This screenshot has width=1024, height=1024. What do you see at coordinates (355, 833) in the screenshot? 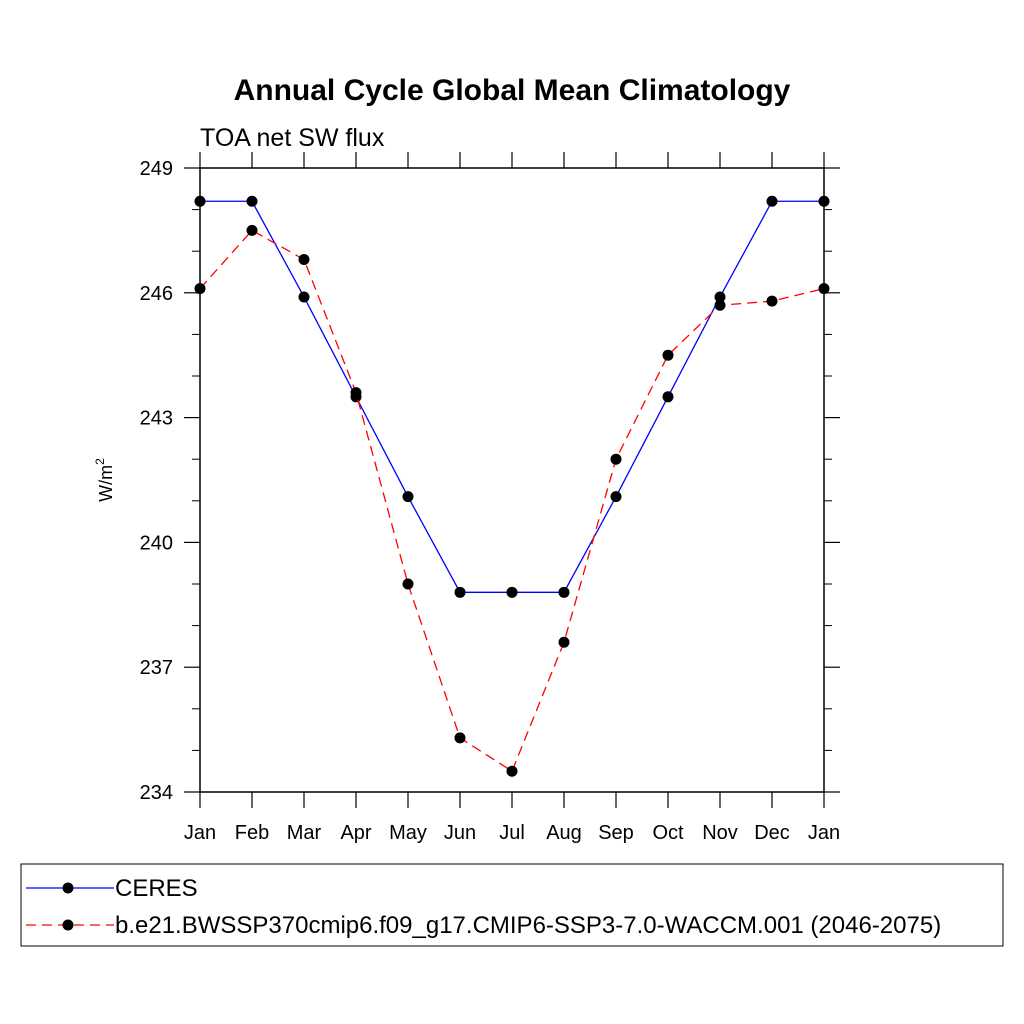
I see `x-tick-label: Apr` at bounding box center [355, 833].